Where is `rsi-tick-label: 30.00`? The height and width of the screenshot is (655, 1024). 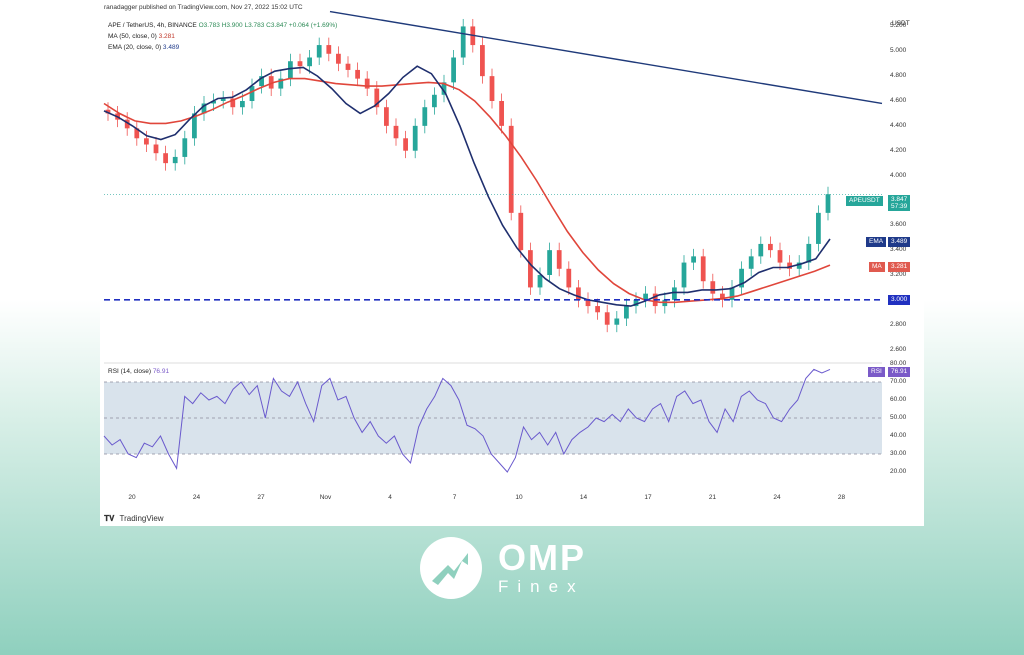
rsi-tick-label: 30.00 is located at coordinates (898, 453).